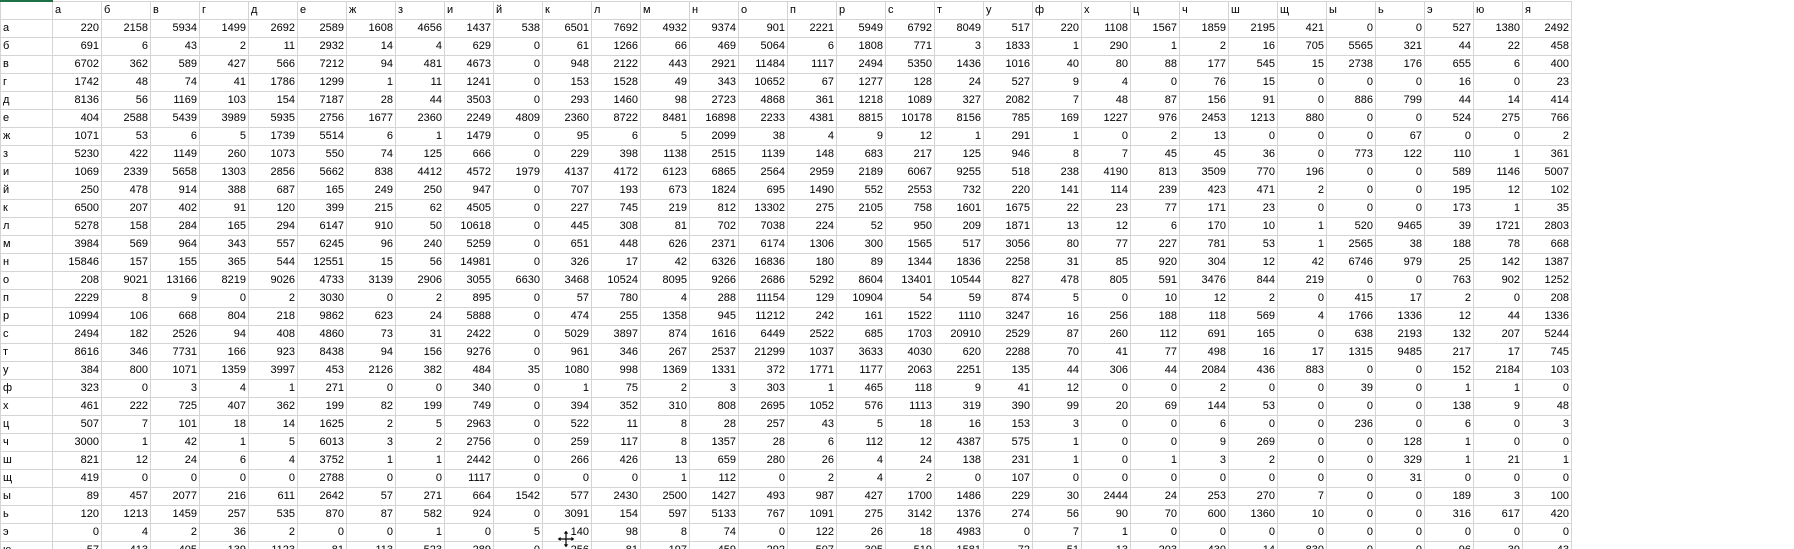 The image size is (1794, 549). What do you see at coordinates (1351, 424) in the screenshot?
I see `data-cell: 236` at bounding box center [1351, 424].